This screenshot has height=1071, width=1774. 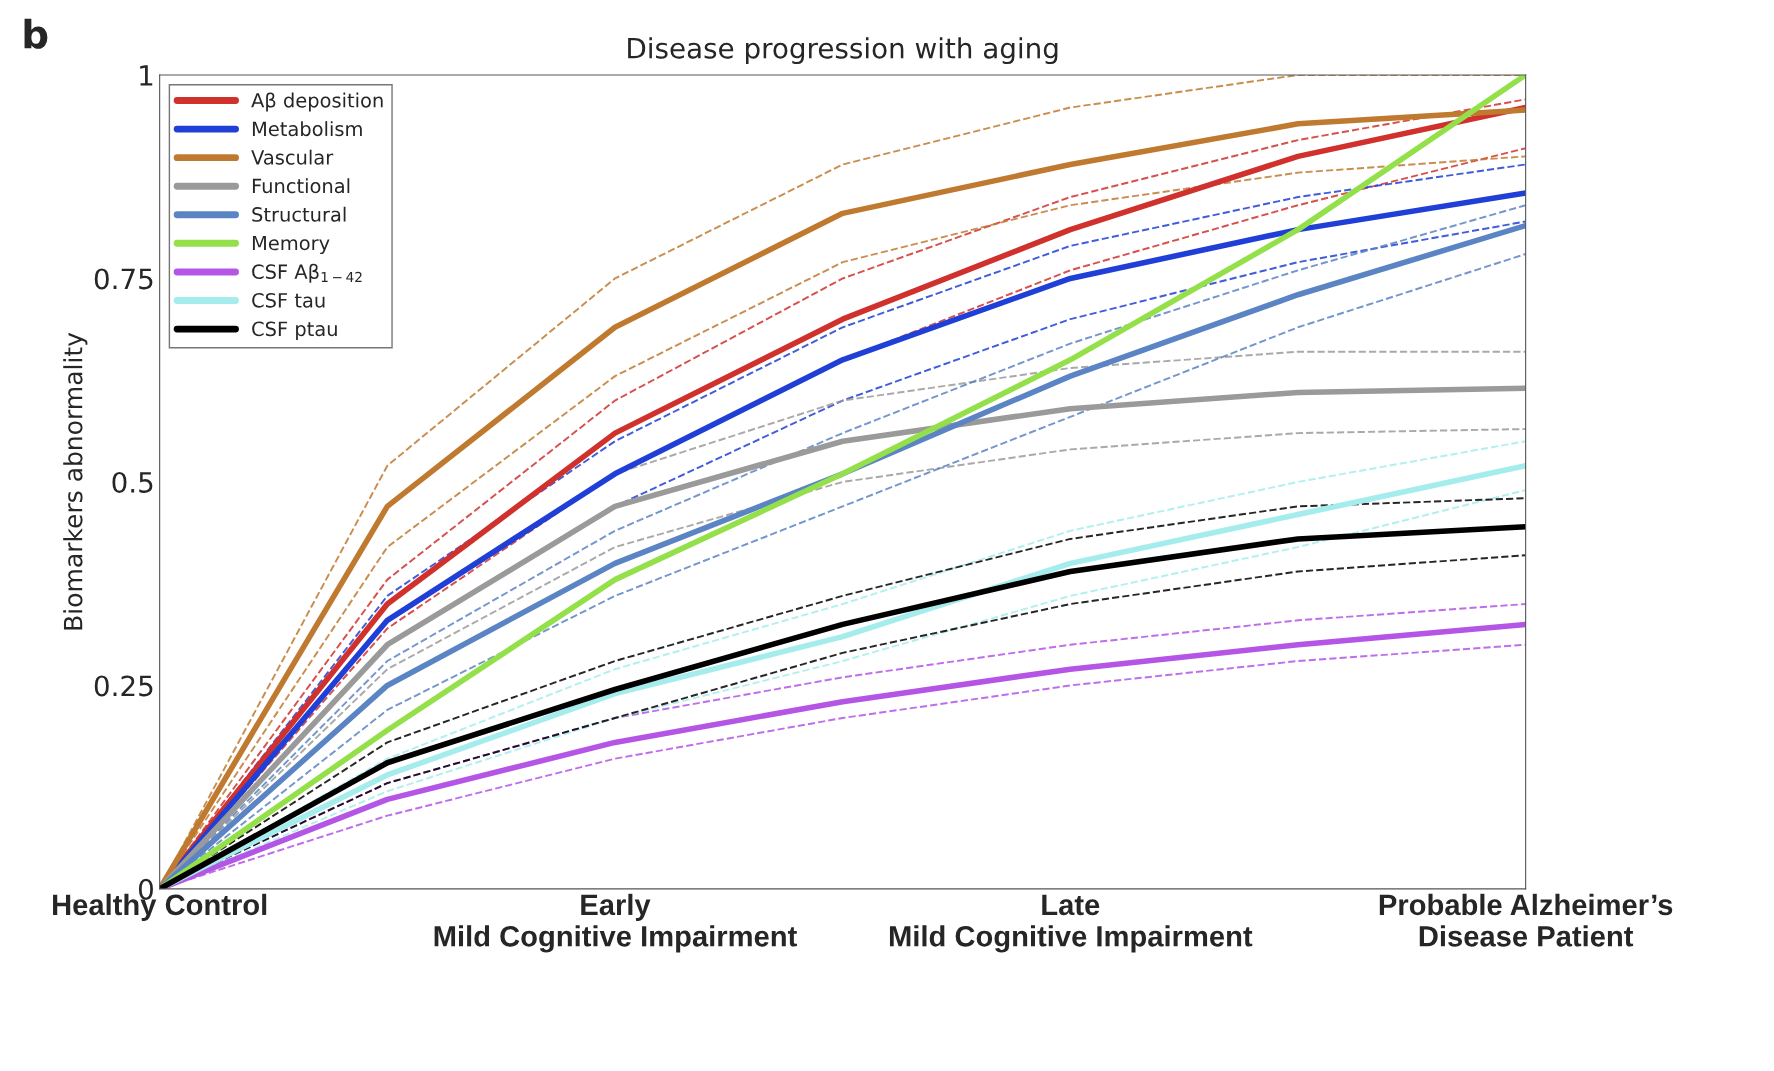 What do you see at coordinates (1071, 923) in the screenshot?
I see `x-tick-label: Late Mild Cognitive Impairment` at bounding box center [1071, 923].